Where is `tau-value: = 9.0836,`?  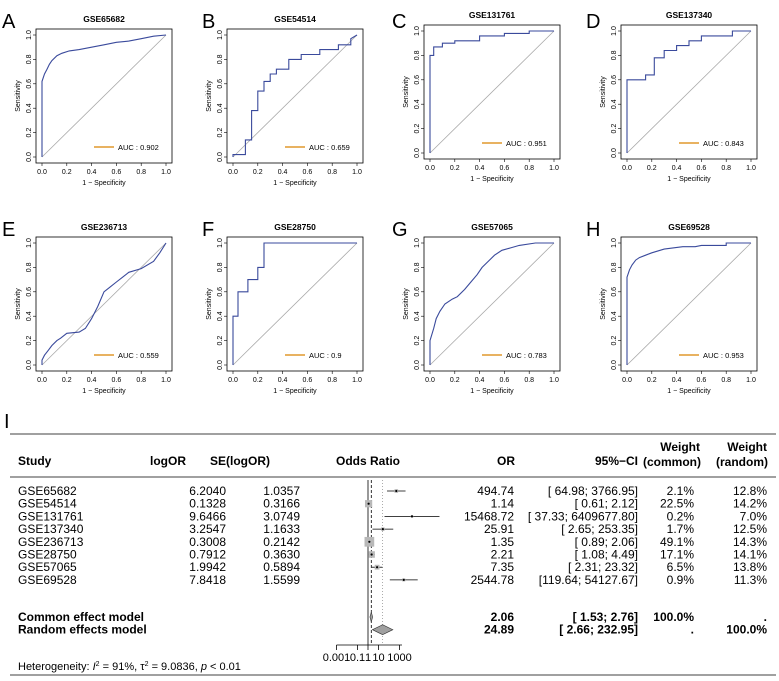
tau-value: = 9.0836, is located at coordinates (175, 667).